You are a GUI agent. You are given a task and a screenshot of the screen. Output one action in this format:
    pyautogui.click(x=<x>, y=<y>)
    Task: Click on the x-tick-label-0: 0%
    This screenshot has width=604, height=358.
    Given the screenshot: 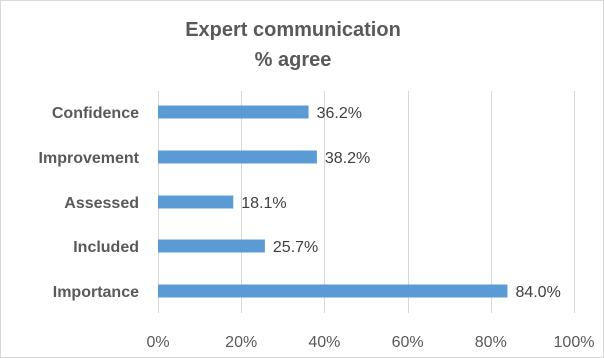 What is the action you would take?
    pyautogui.click(x=157, y=342)
    